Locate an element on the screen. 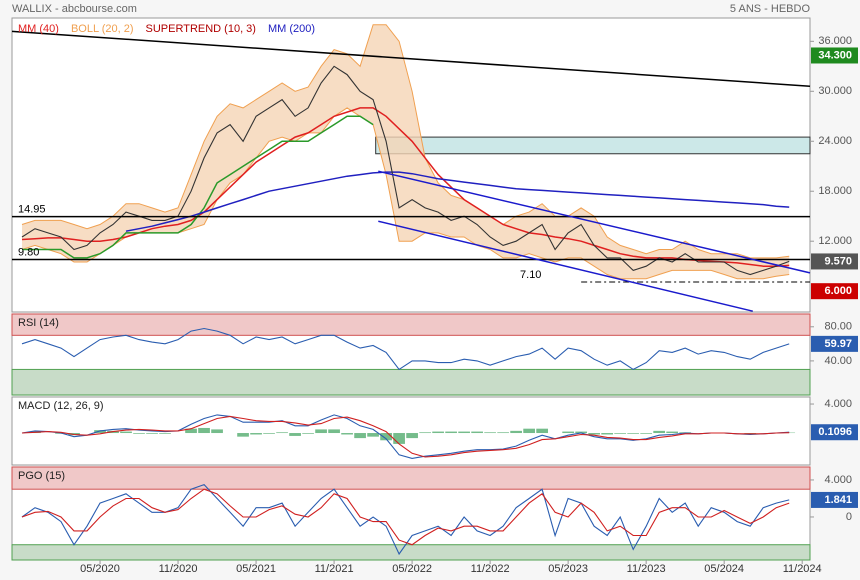  panel-title: PGO (15) is located at coordinates (41, 476).